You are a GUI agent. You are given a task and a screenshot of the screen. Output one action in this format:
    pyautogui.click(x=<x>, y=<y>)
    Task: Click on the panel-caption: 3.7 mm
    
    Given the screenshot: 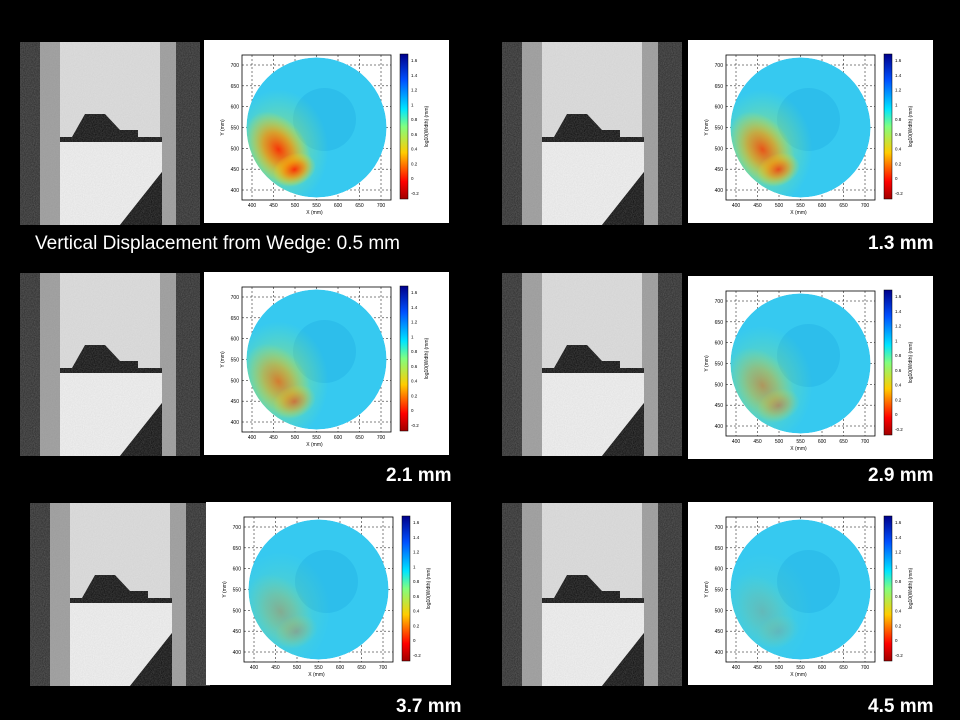 What is the action you would take?
    pyautogui.click(x=429, y=706)
    